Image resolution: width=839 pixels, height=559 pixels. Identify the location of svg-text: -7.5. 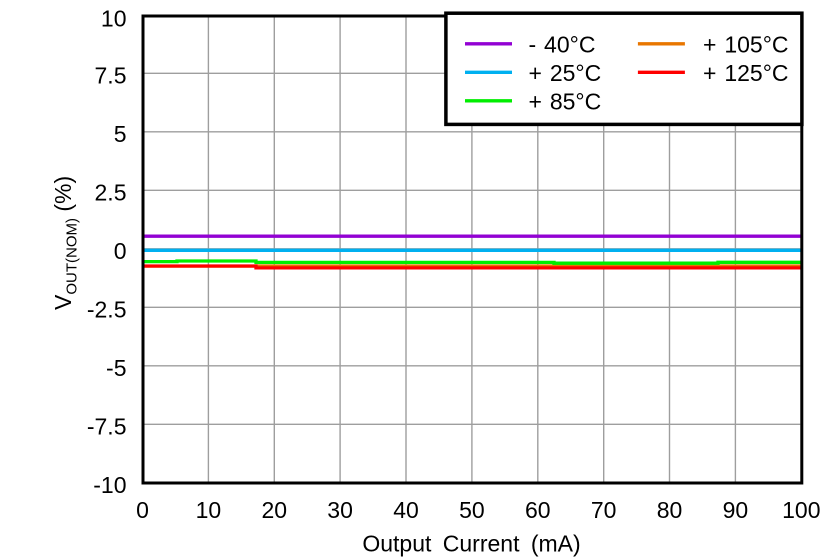
(107, 427).